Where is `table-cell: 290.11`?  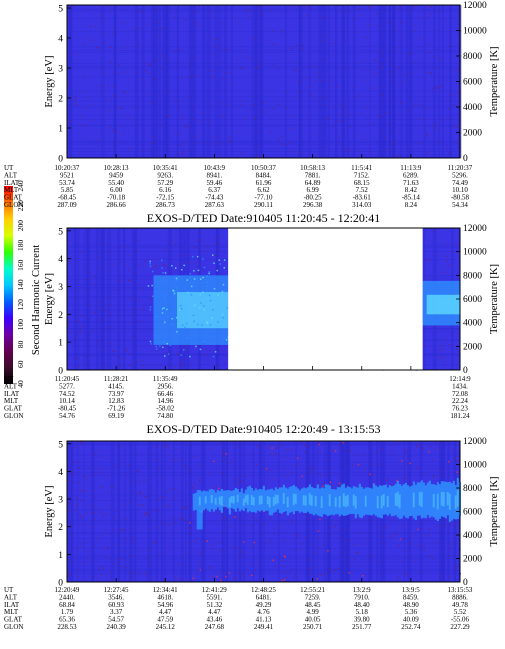 table-cell: 290.11 is located at coordinates (263, 205).